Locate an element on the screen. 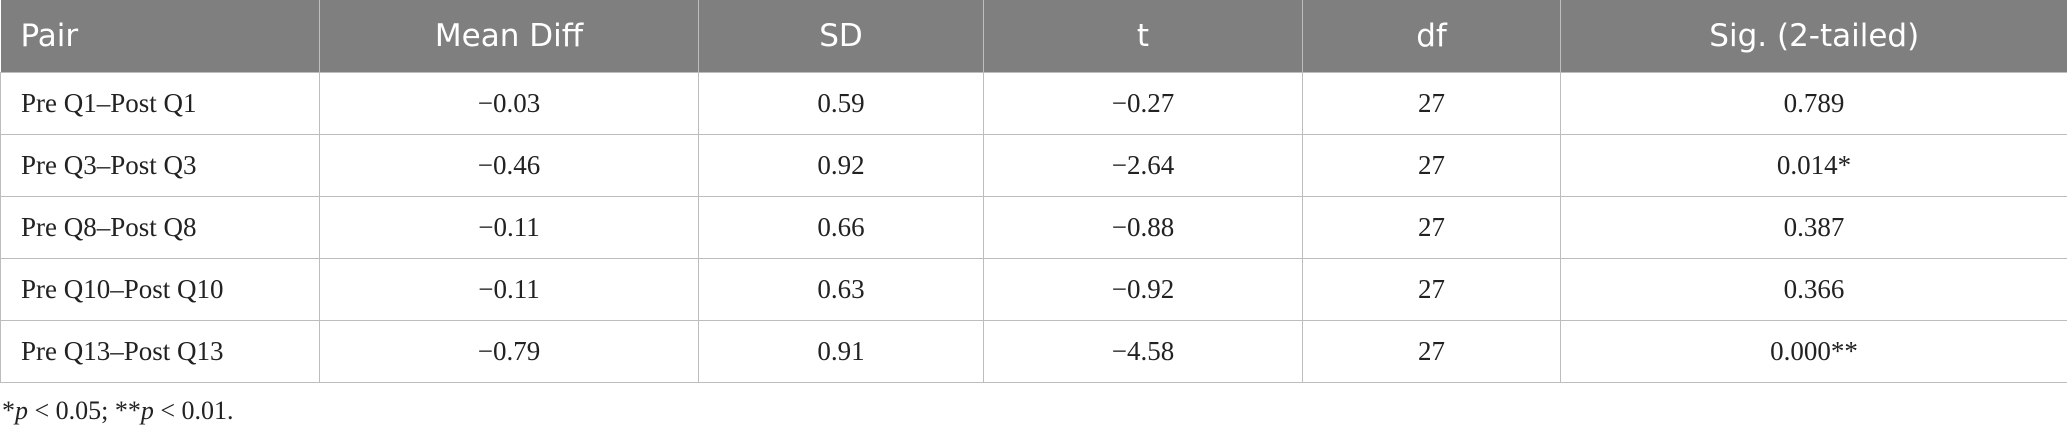 This screenshot has height=438, width=2067. table-cell: −0.79 is located at coordinates (509, 351).